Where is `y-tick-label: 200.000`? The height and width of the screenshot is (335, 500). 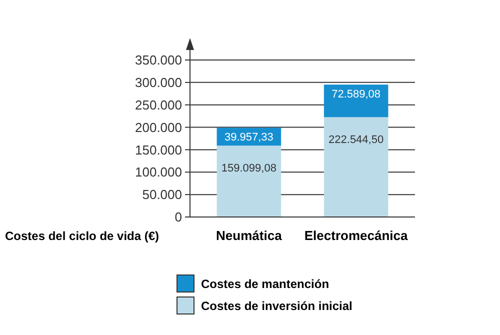 y-tick-label: 200.000 is located at coordinates (158, 127).